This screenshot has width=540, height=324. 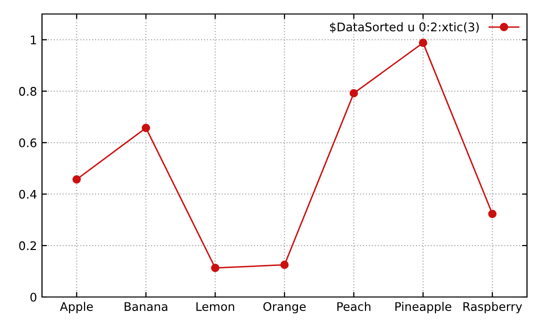 I want to click on y-tick-label: 1, so click(x=33, y=40).